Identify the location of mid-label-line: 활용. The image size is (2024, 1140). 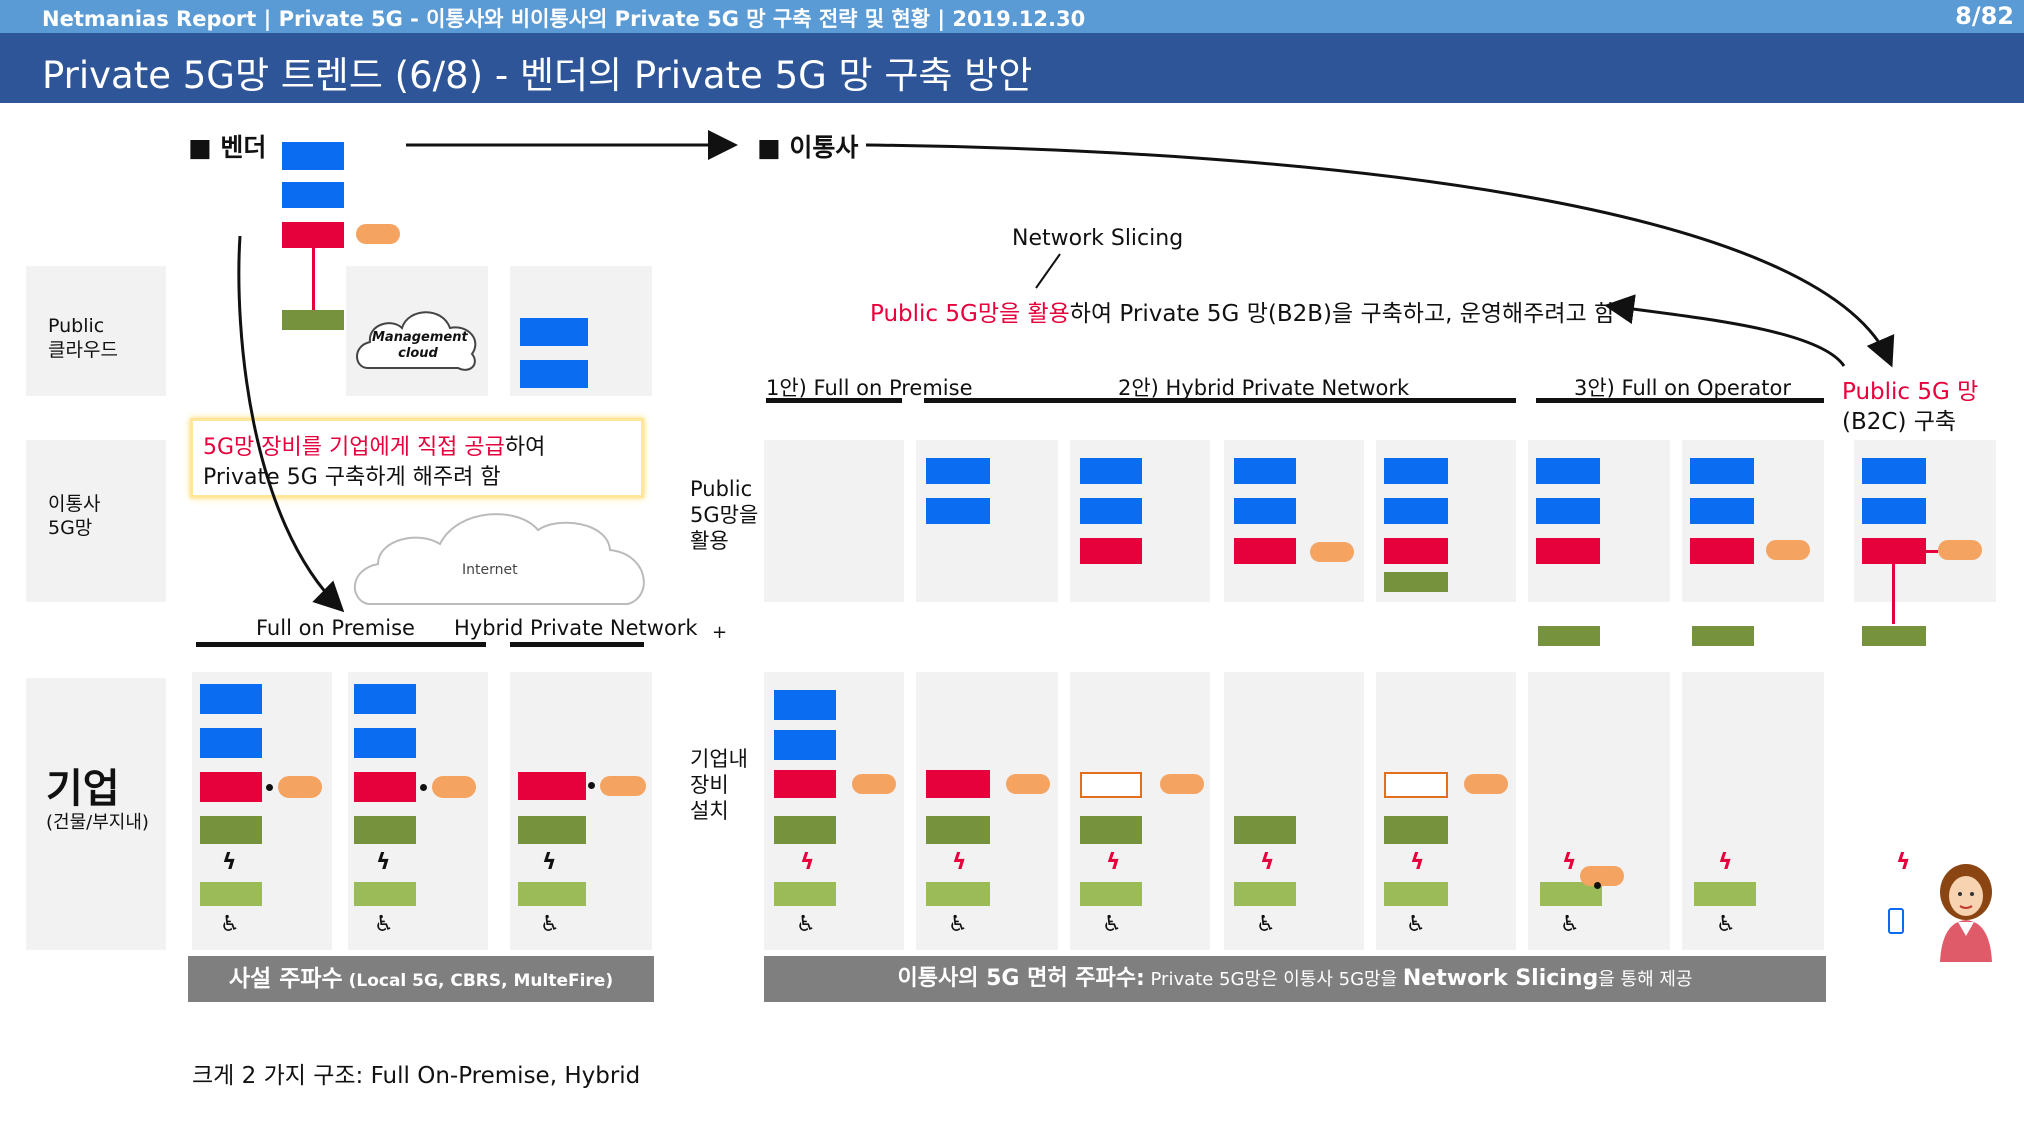
(709, 541).